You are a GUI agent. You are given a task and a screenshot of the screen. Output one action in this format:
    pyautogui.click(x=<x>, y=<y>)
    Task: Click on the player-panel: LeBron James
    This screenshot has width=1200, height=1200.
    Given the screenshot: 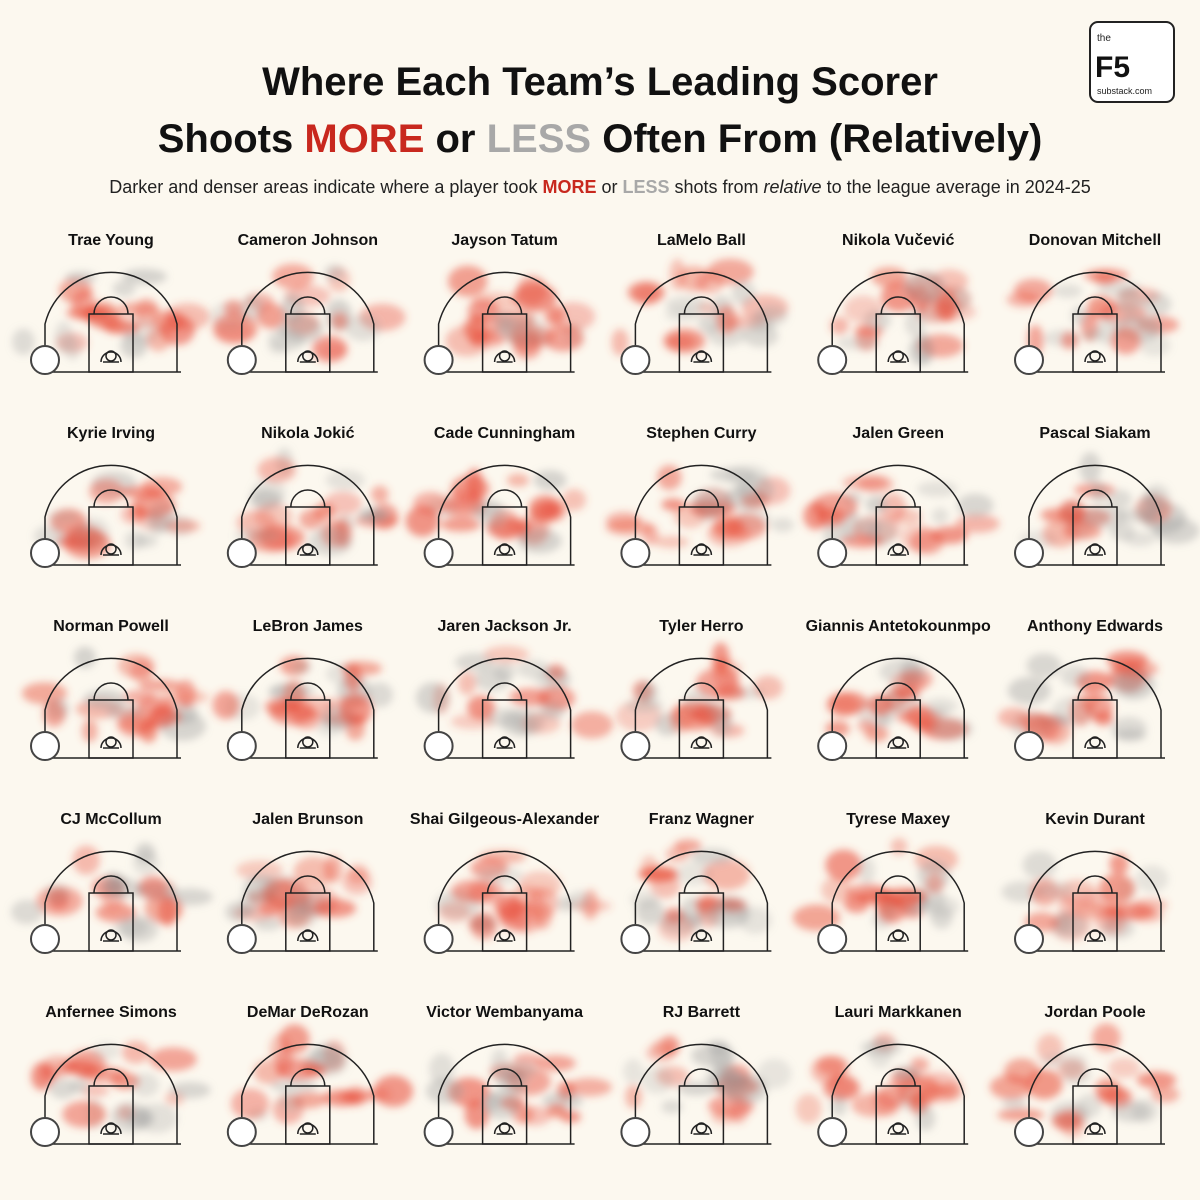 What is the action you would take?
    pyautogui.click(x=303, y=689)
    